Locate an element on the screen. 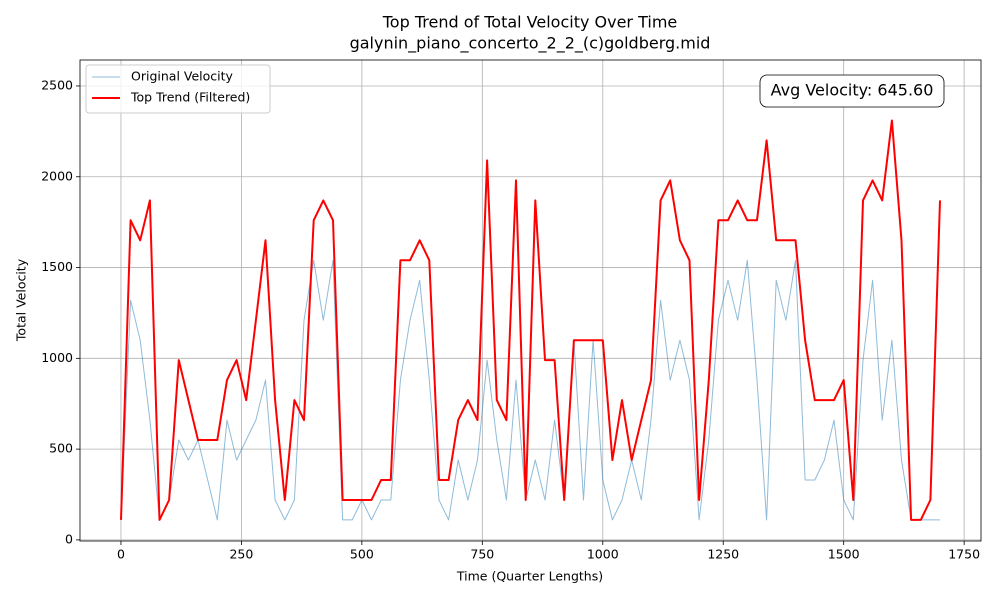  y-tick-label: 500 is located at coordinates (61, 448).